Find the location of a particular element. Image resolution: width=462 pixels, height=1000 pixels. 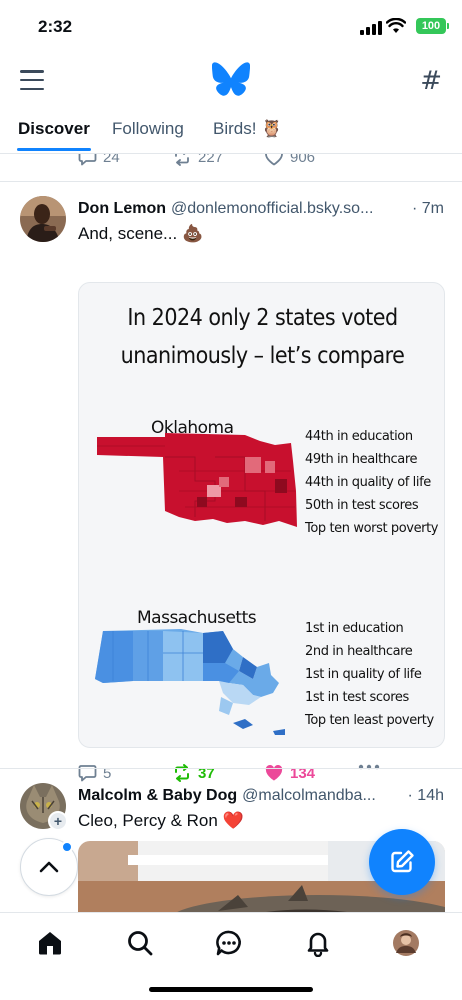

scroll-to-top-button is located at coordinates (49, 867).